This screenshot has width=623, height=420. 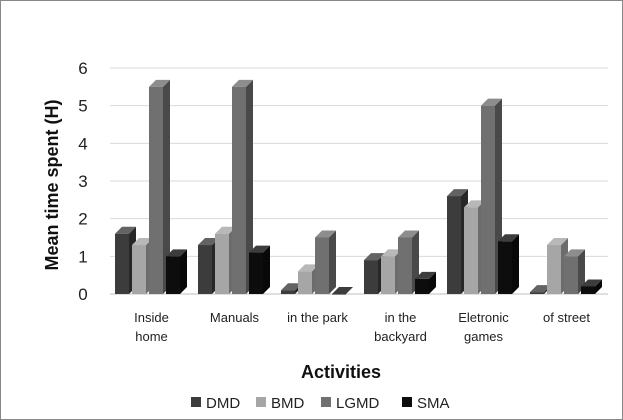 What do you see at coordinates (82, 143) in the screenshot?
I see `y-tick-label: 4` at bounding box center [82, 143].